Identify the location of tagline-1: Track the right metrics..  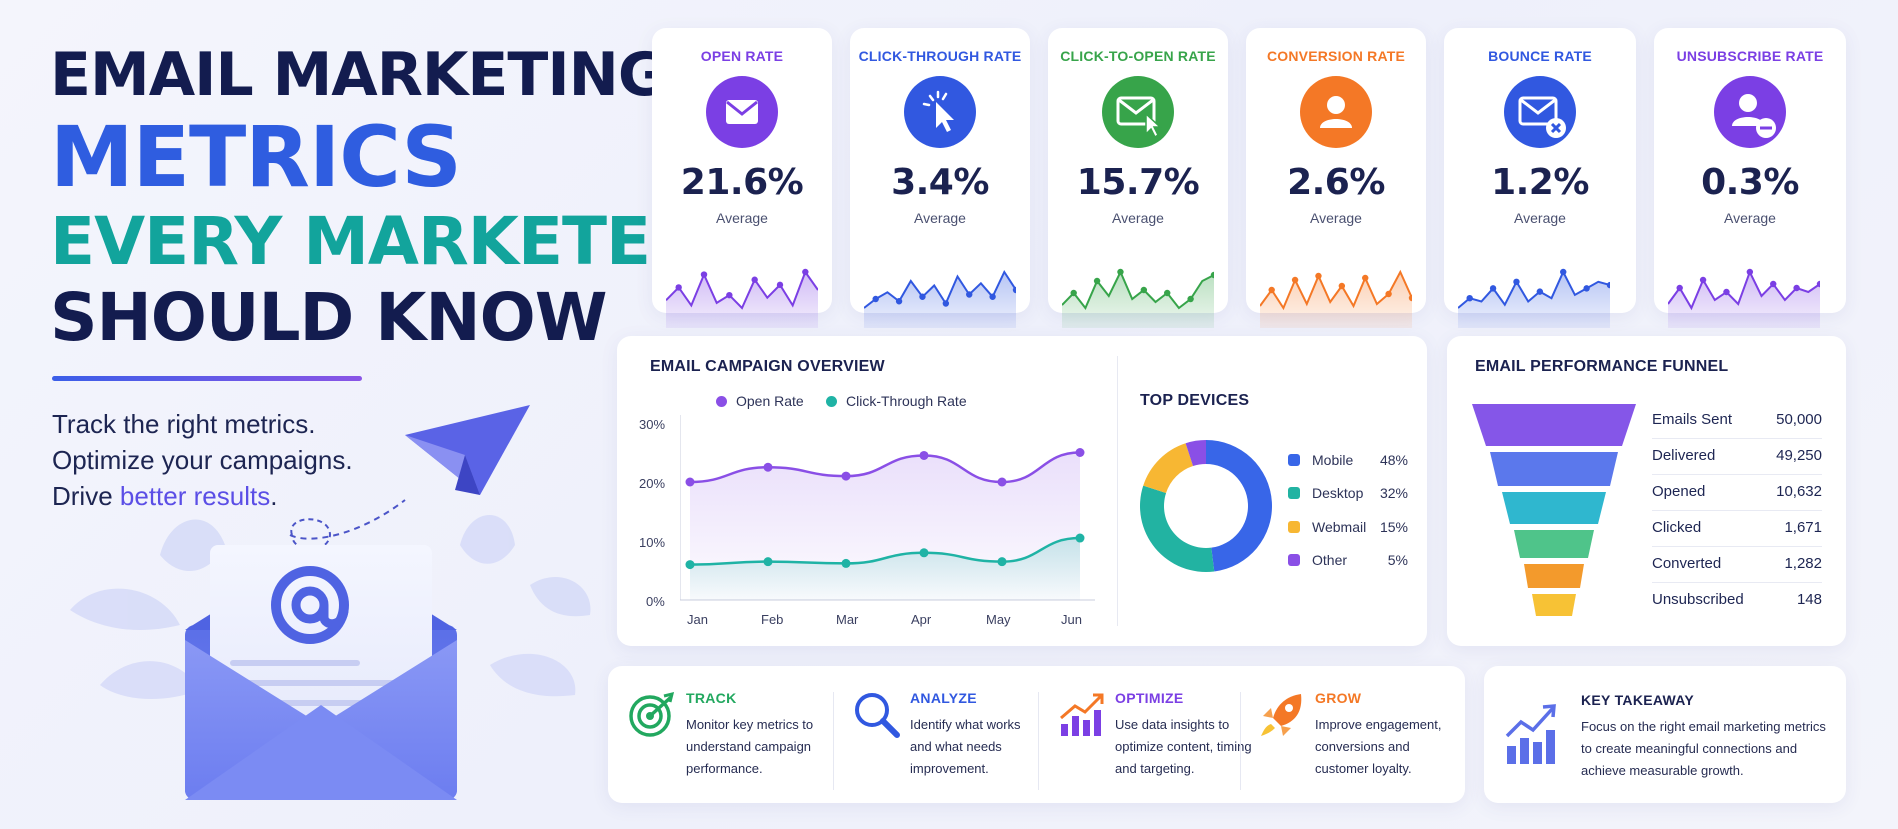
(184, 424).